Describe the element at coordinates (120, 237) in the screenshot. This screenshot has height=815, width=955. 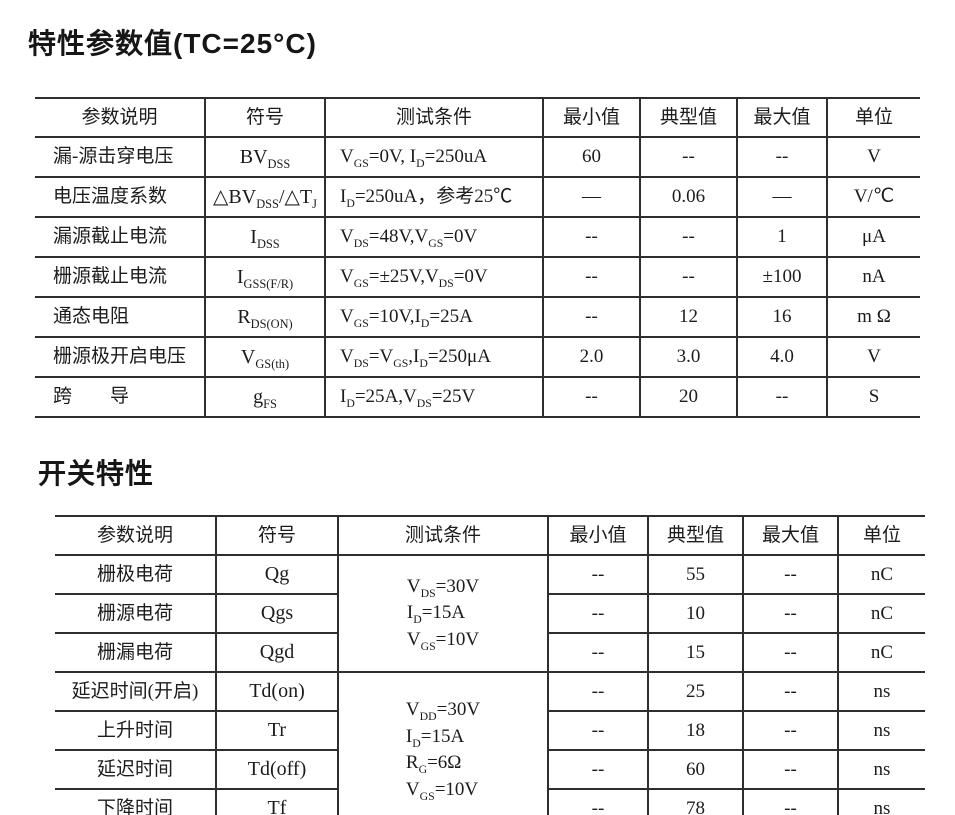
I see `cell-param: 漏源截止电流` at that location.